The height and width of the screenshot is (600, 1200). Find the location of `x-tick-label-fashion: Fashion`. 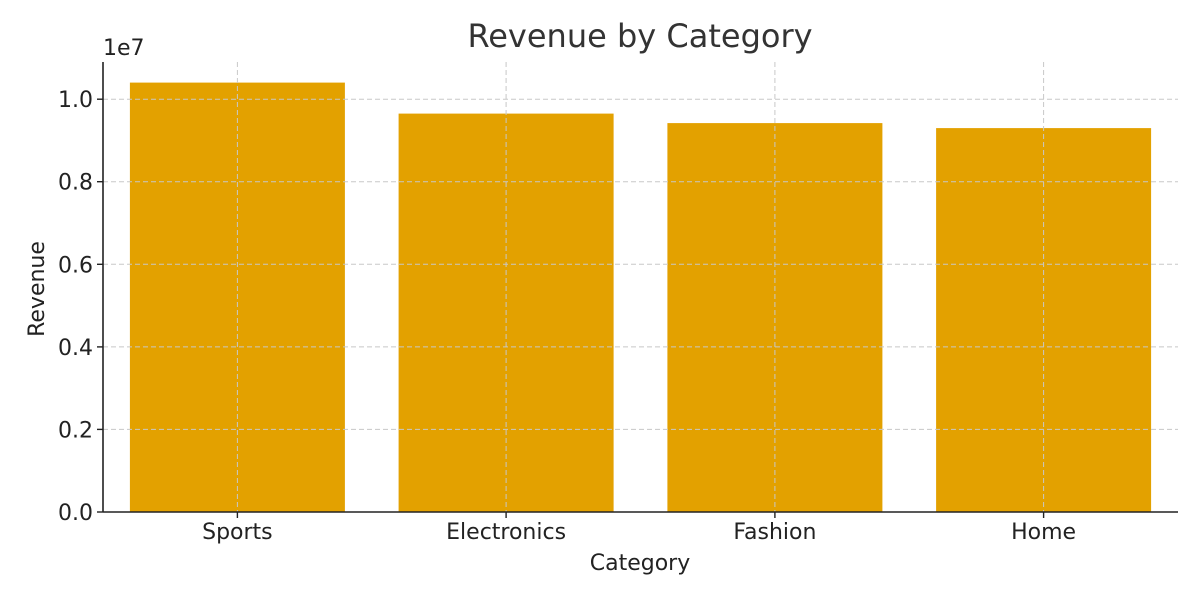

x-tick-label-fashion: Fashion is located at coordinates (774, 532).